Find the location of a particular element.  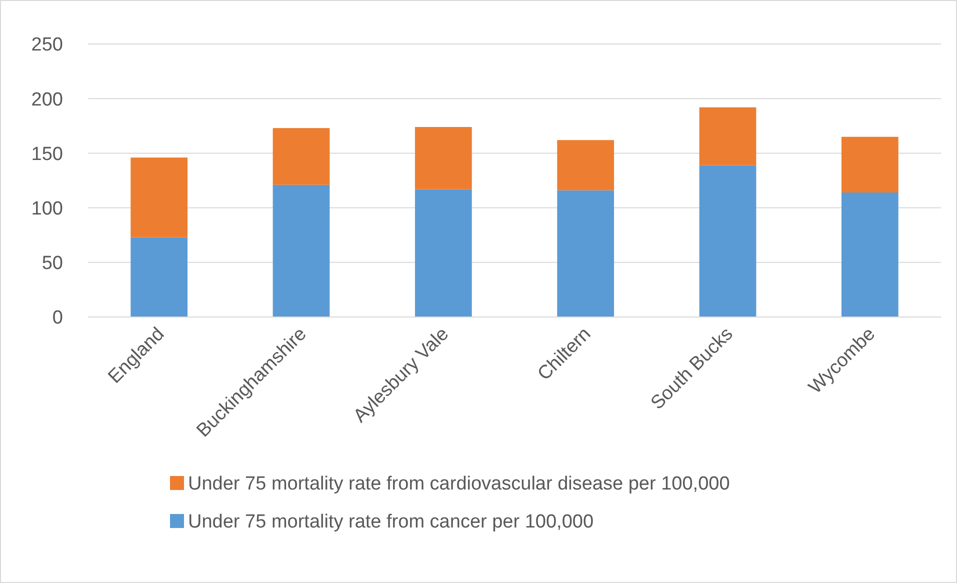

legend-label: Under 75 mortality rate from cardiovascular disease per 100,000 is located at coordinates (459, 484).